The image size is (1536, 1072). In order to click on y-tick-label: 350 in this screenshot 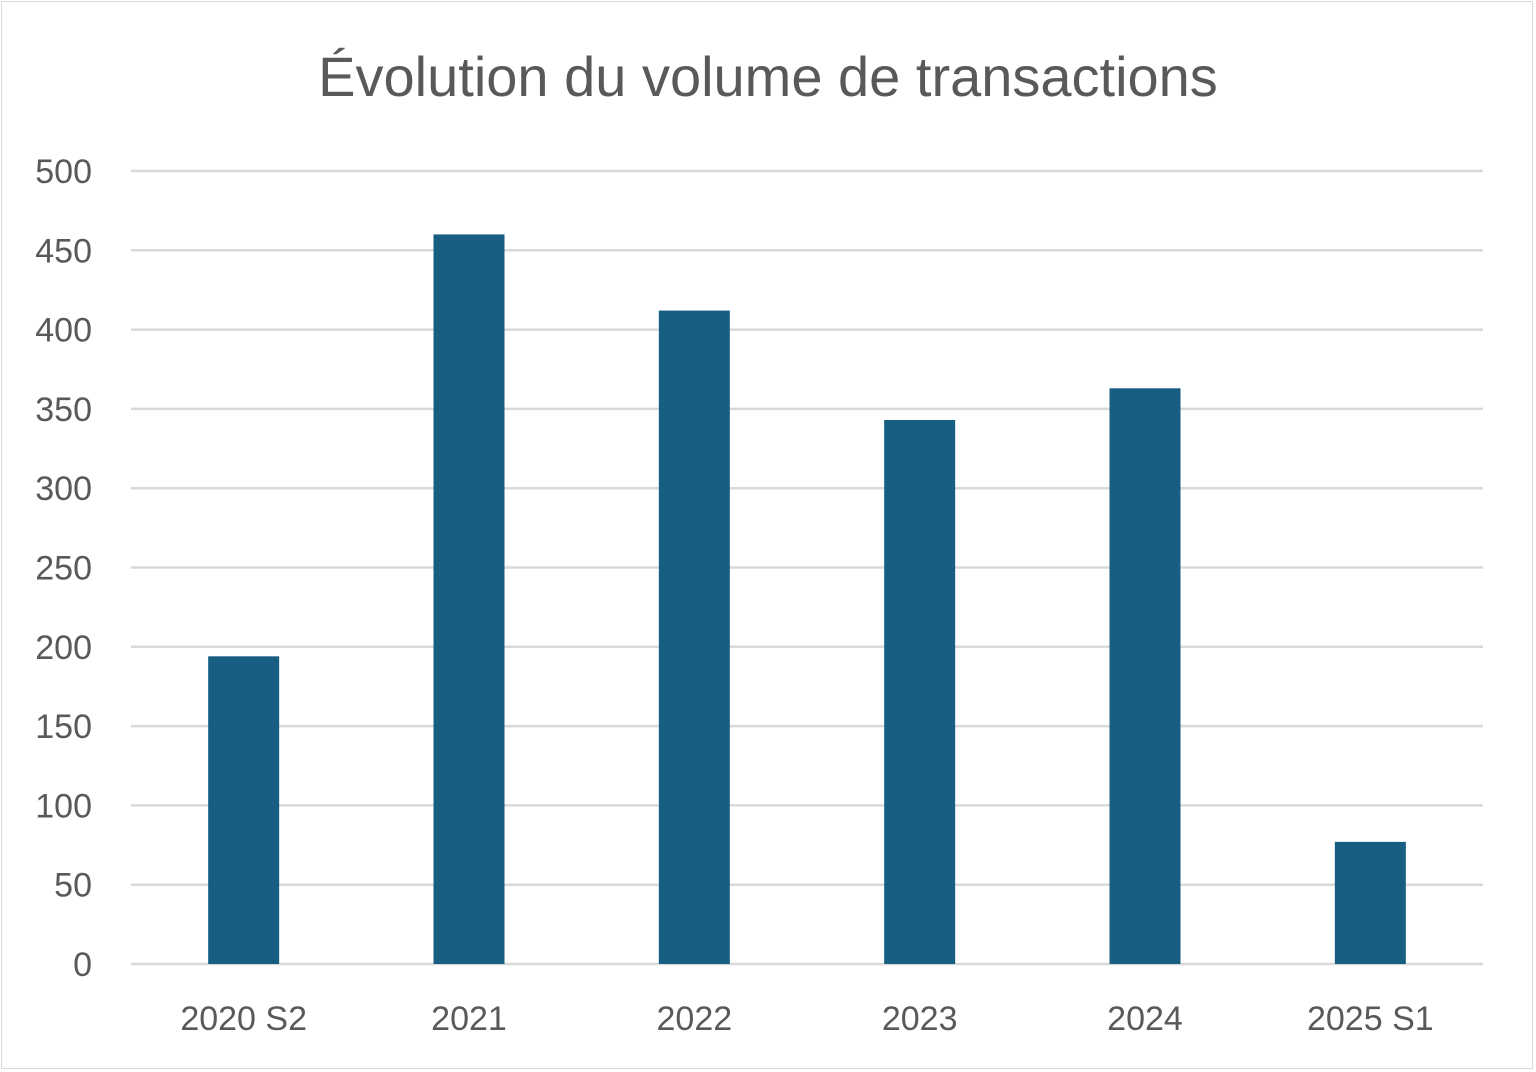, I will do `click(63, 410)`.